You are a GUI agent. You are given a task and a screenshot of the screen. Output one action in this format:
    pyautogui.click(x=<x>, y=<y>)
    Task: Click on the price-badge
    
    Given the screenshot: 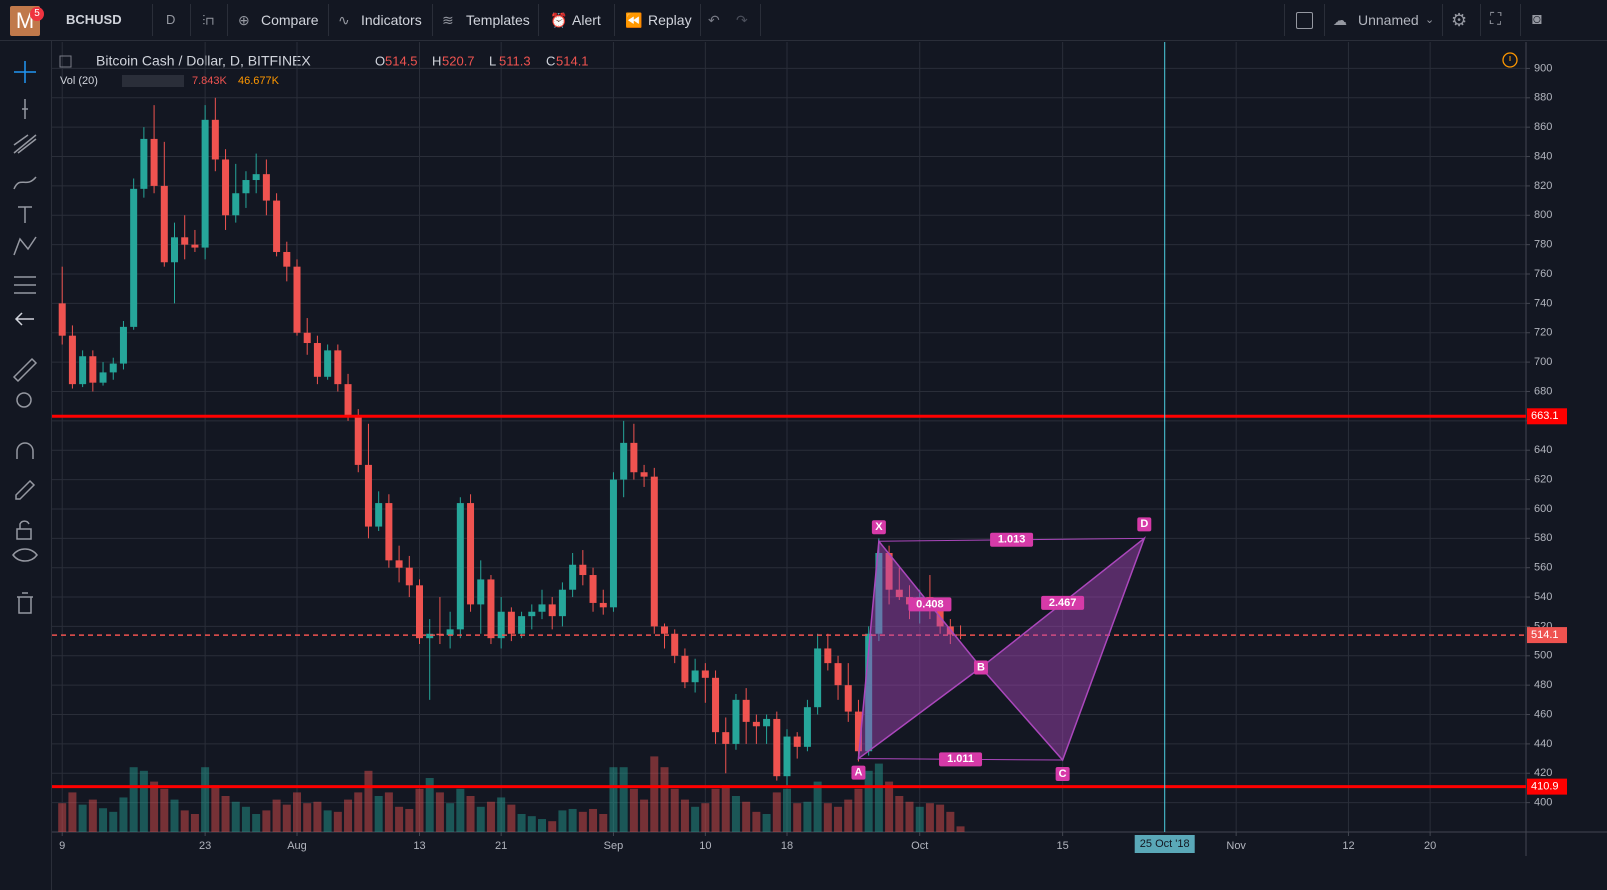 What is the action you would take?
    pyautogui.click(x=1547, y=416)
    